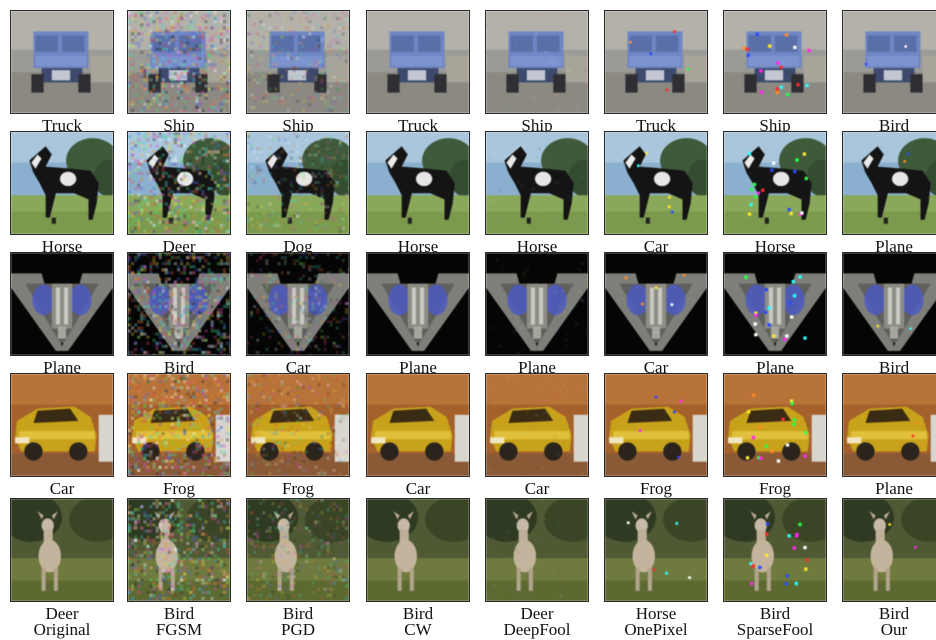 Image resolution: width=936 pixels, height=640 pixels. What do you see at coordinates (894, 629) in the screenshot?
I see `method-label: Our` at bounding box center [894, 629].